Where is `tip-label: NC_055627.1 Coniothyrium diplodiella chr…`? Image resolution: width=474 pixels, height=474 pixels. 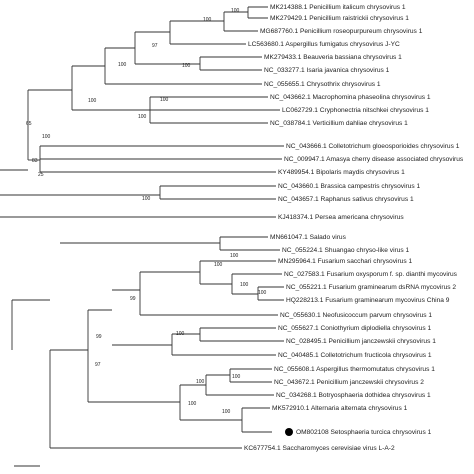
tip-label: NC_055627.1 Coniothyrium diplodiella chr… is located at coordinates (355, 328).